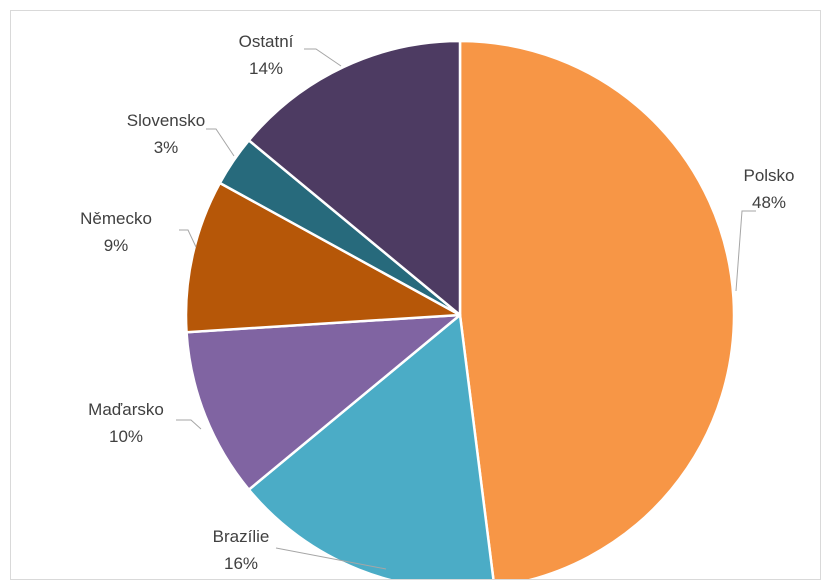 This screenshot has height=581, width=822. I want to click on data-label-name: Německo, so click(116, 218).